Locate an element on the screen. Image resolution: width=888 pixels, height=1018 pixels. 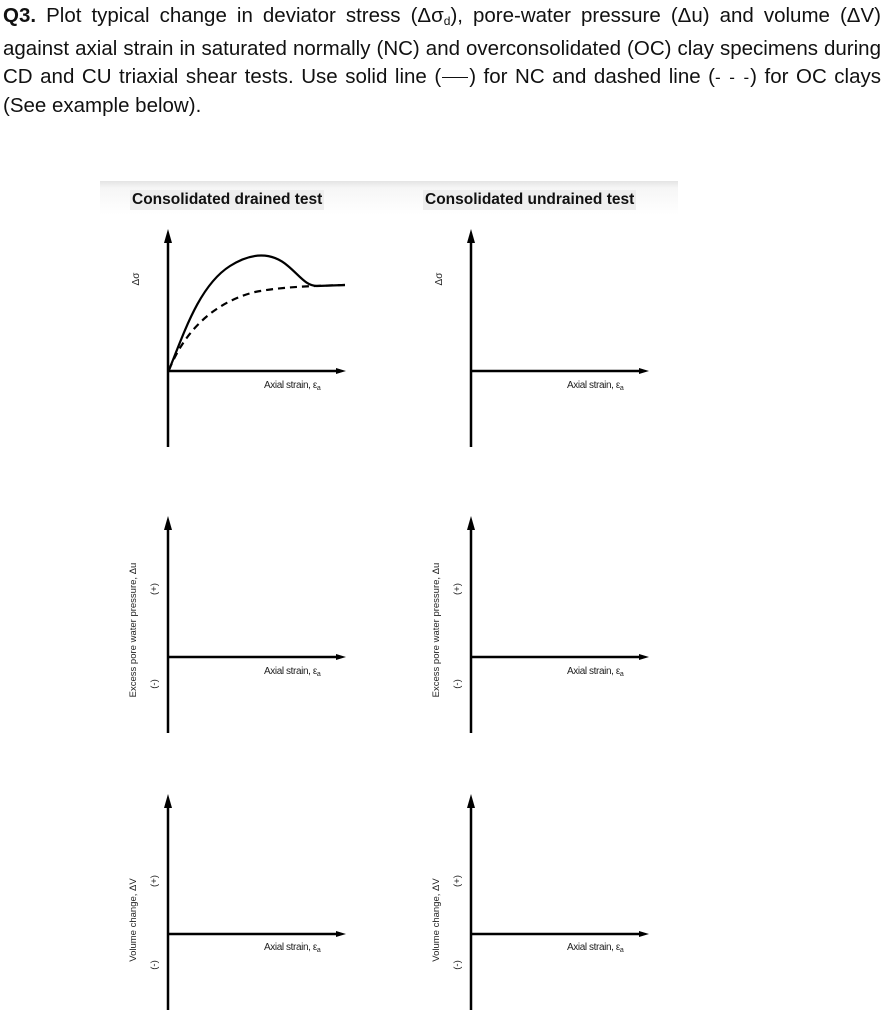
solid-line-sample is located at coordinates (455, 78).